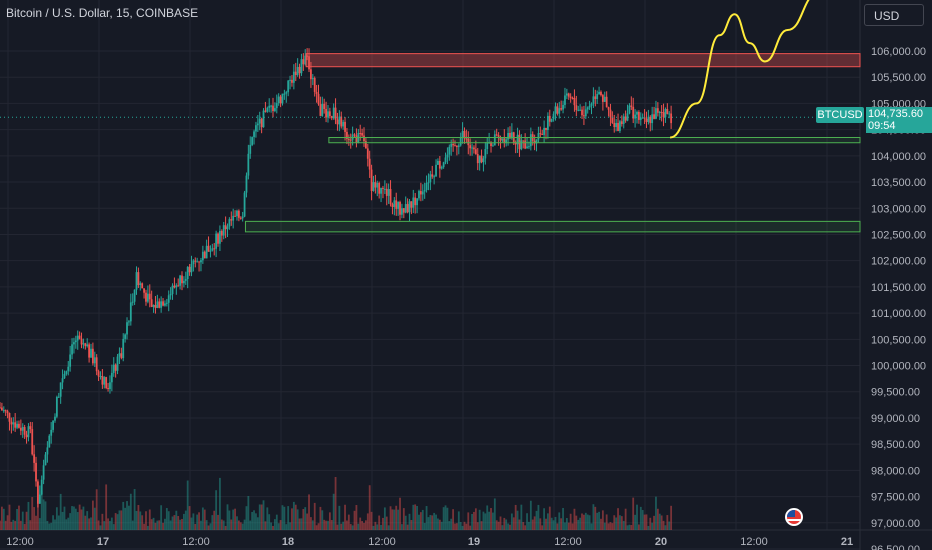 This screenshot has width=932, height=550. Describe the element at coordinates (898, 288) in the screenshot. I see `y-tick-label: 101,500.00` at that location.